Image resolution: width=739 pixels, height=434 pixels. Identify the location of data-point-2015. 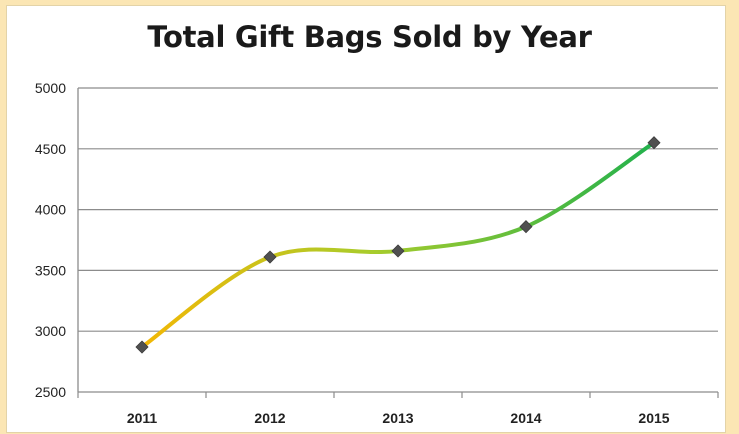
(654, 143).